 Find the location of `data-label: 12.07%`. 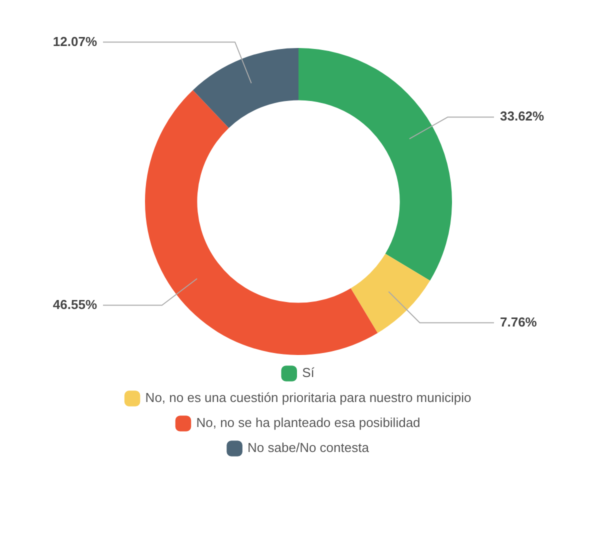

data-label: 12.07% is located at coordinates (75, 41).